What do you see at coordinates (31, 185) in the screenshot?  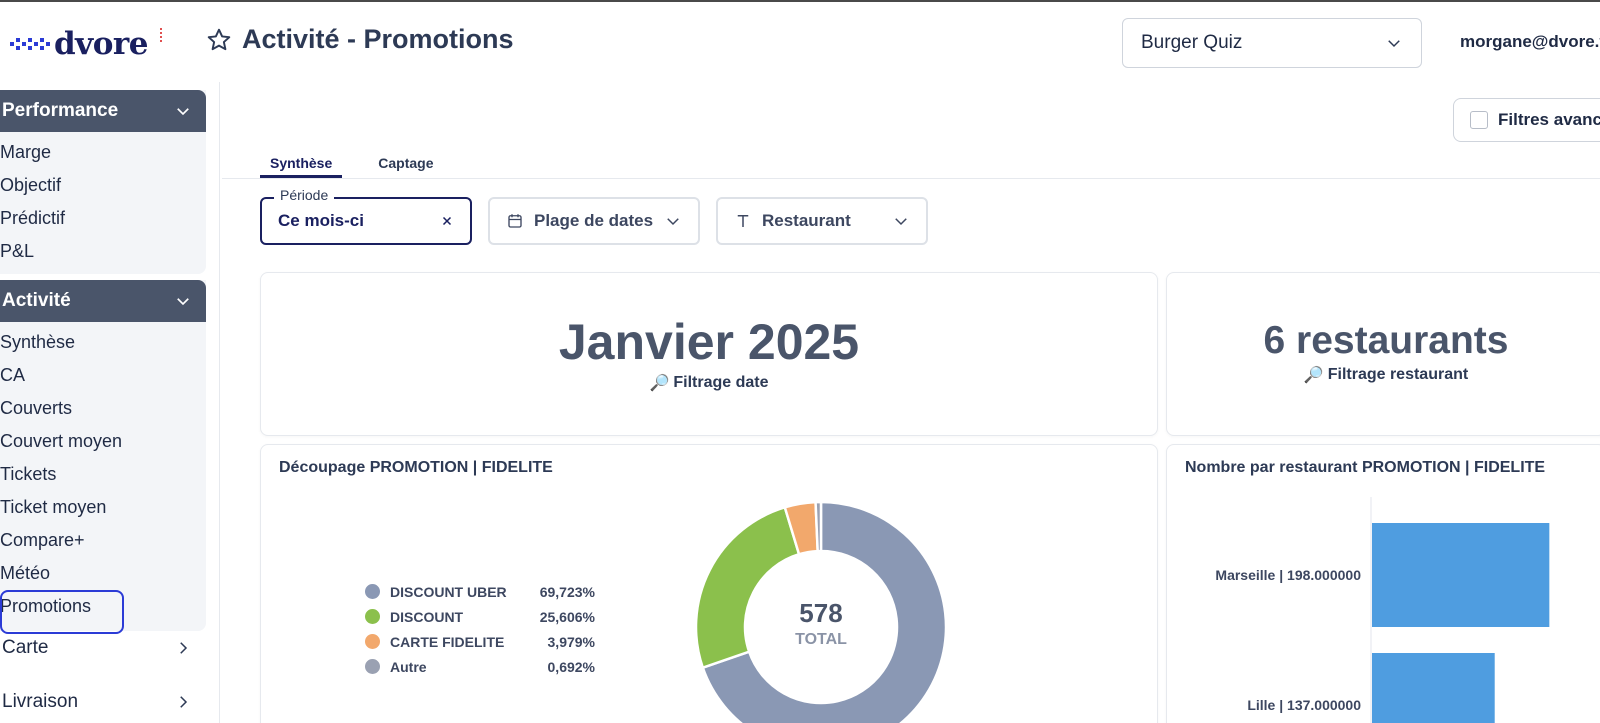 I see `sidebar-item-objectif: Objectif` at bounding box center [31, 185].